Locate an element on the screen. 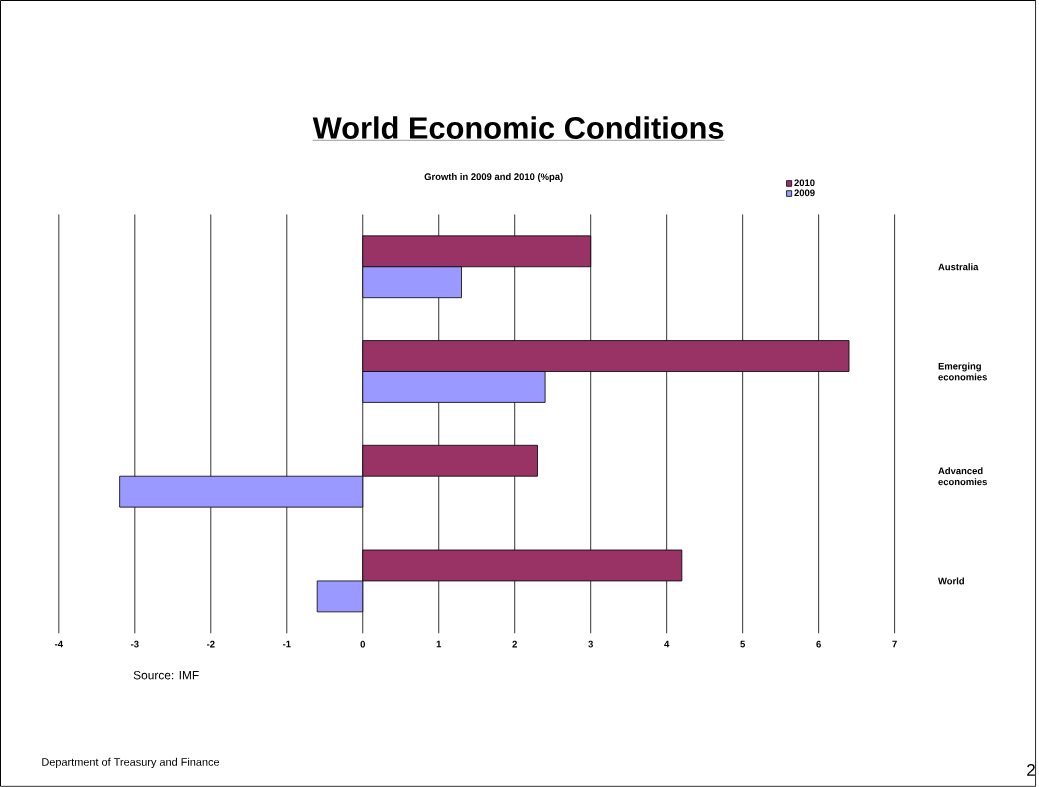 This screenshot has width=1039, height=787. legend-label: 2010 is located at coordinates (804, 183).